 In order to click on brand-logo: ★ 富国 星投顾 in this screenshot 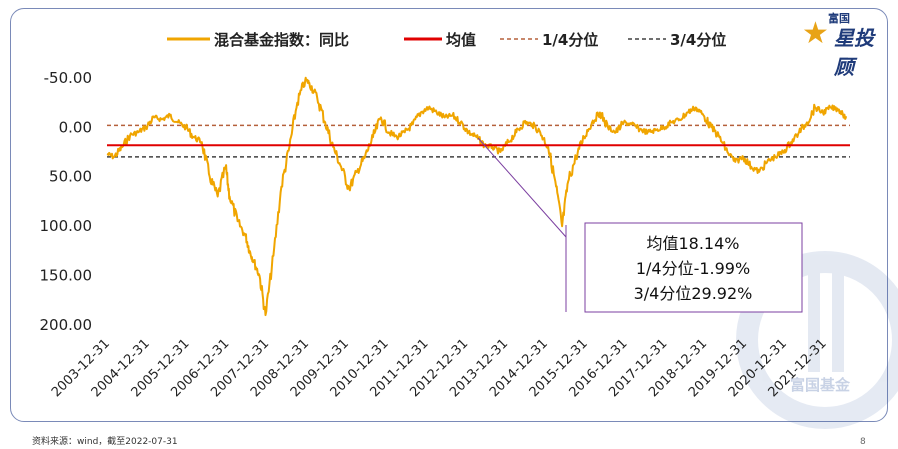, I will do `click(845, 44)`.